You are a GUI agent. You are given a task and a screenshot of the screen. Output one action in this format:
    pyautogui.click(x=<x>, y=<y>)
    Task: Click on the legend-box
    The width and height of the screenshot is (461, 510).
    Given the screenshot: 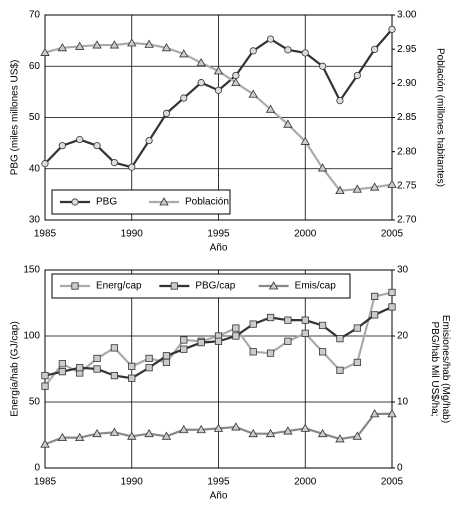 What is the action you would take?
    pyautogui.click(x=201, y=286)
    